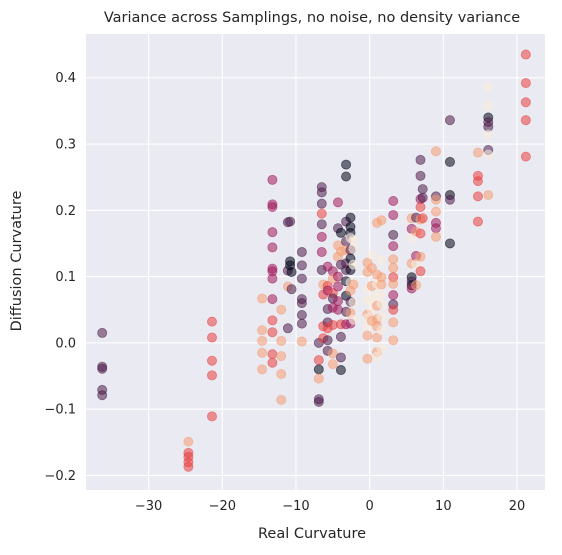 The height and width of the screenshot is (555, 562). I want to click on y-tick-label: 0.2, so click(65, 211).